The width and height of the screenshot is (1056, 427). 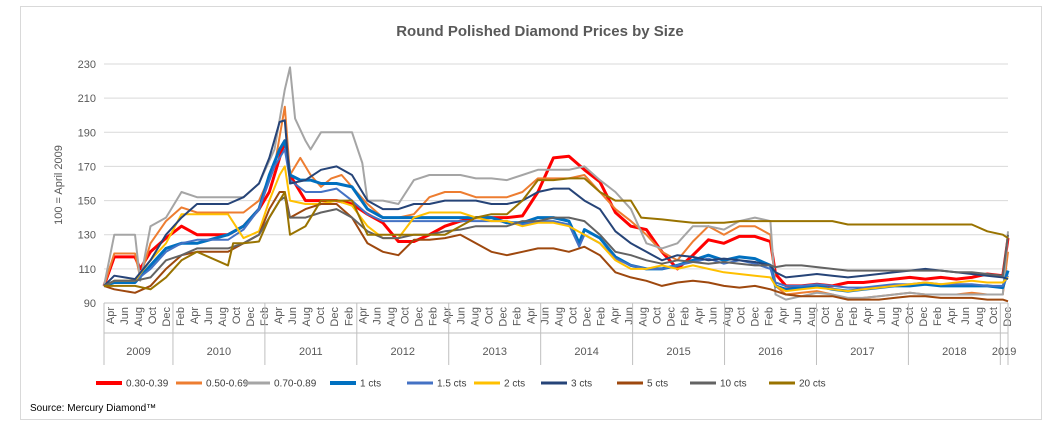 What do you see at coordinates (657, 384) in the screenshot?
I see `legend-label: 5 cts` at bounding box center [657, 384].